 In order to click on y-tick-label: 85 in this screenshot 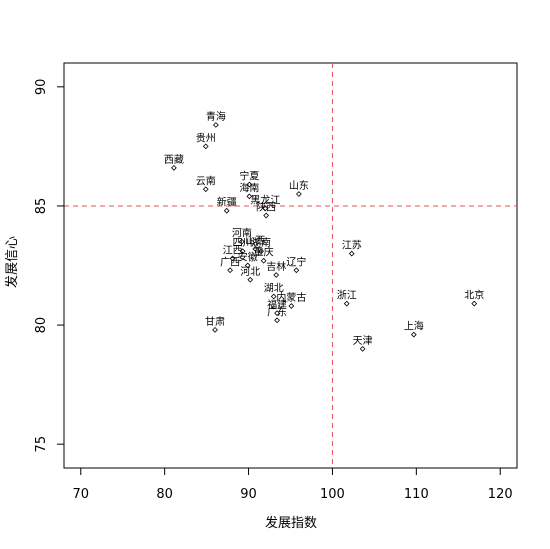, I will do `click(41, 206)`.